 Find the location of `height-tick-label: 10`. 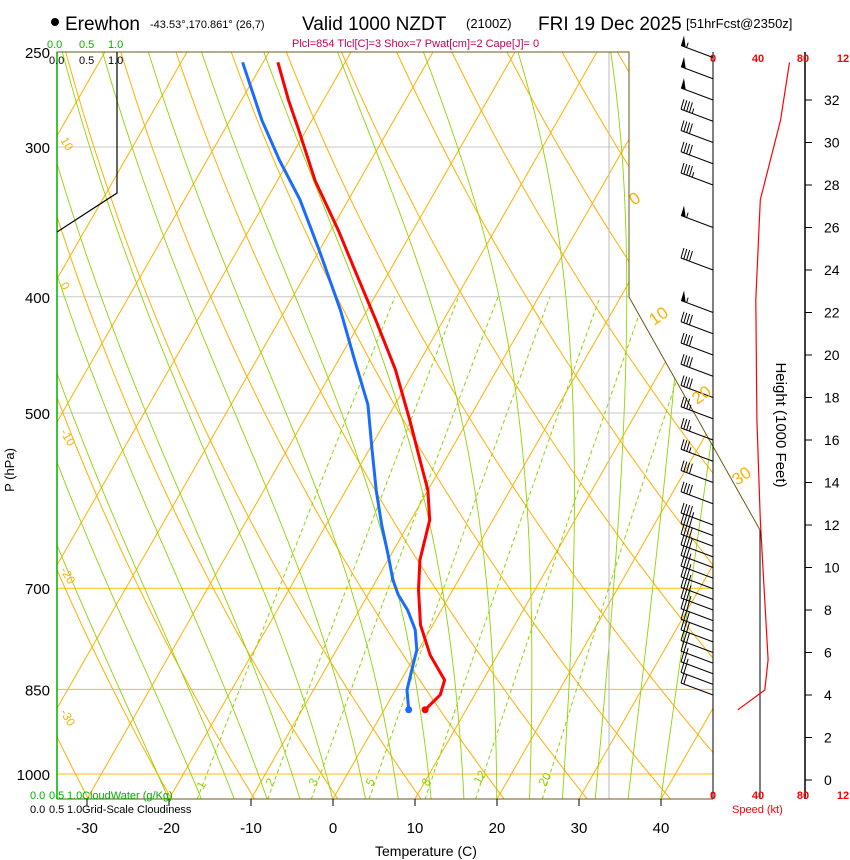

height-tick-label: 10 is located at coordinates (832, 568).